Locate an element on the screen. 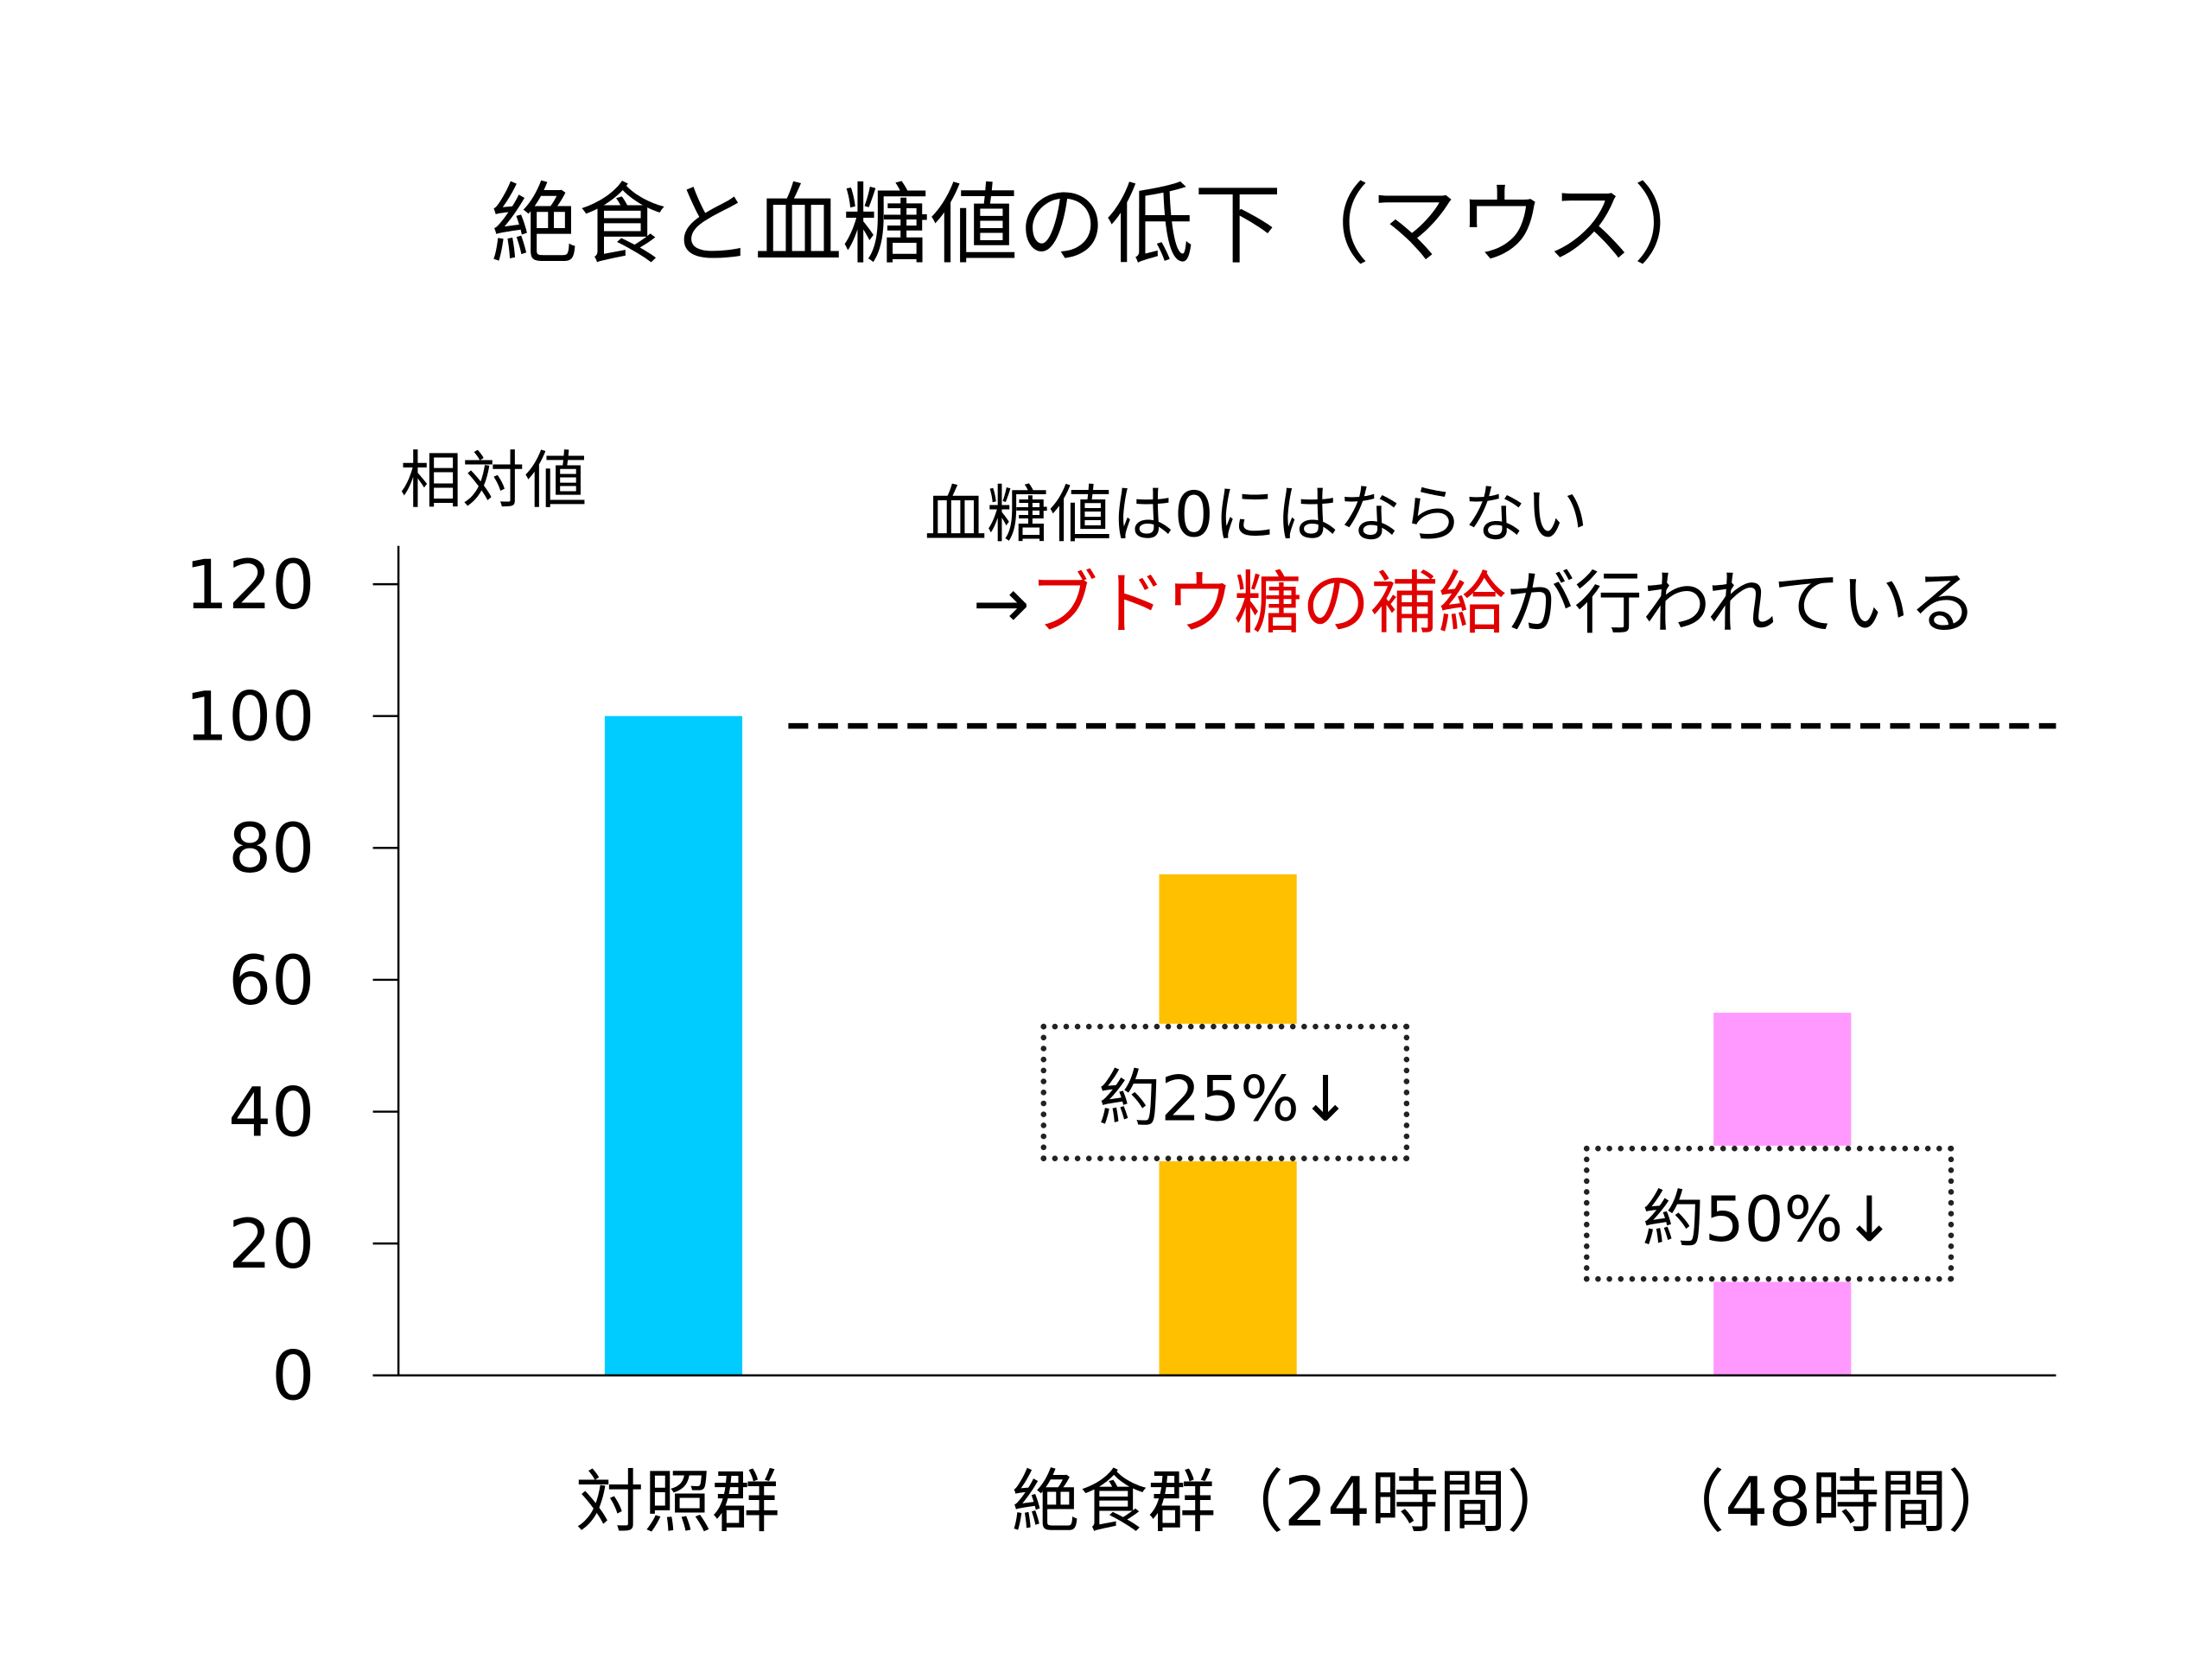 Image resolution: width=2212 pixels, height=1659 pixels. x-category-label: 対照群 is located at coordinates (677, 1503).